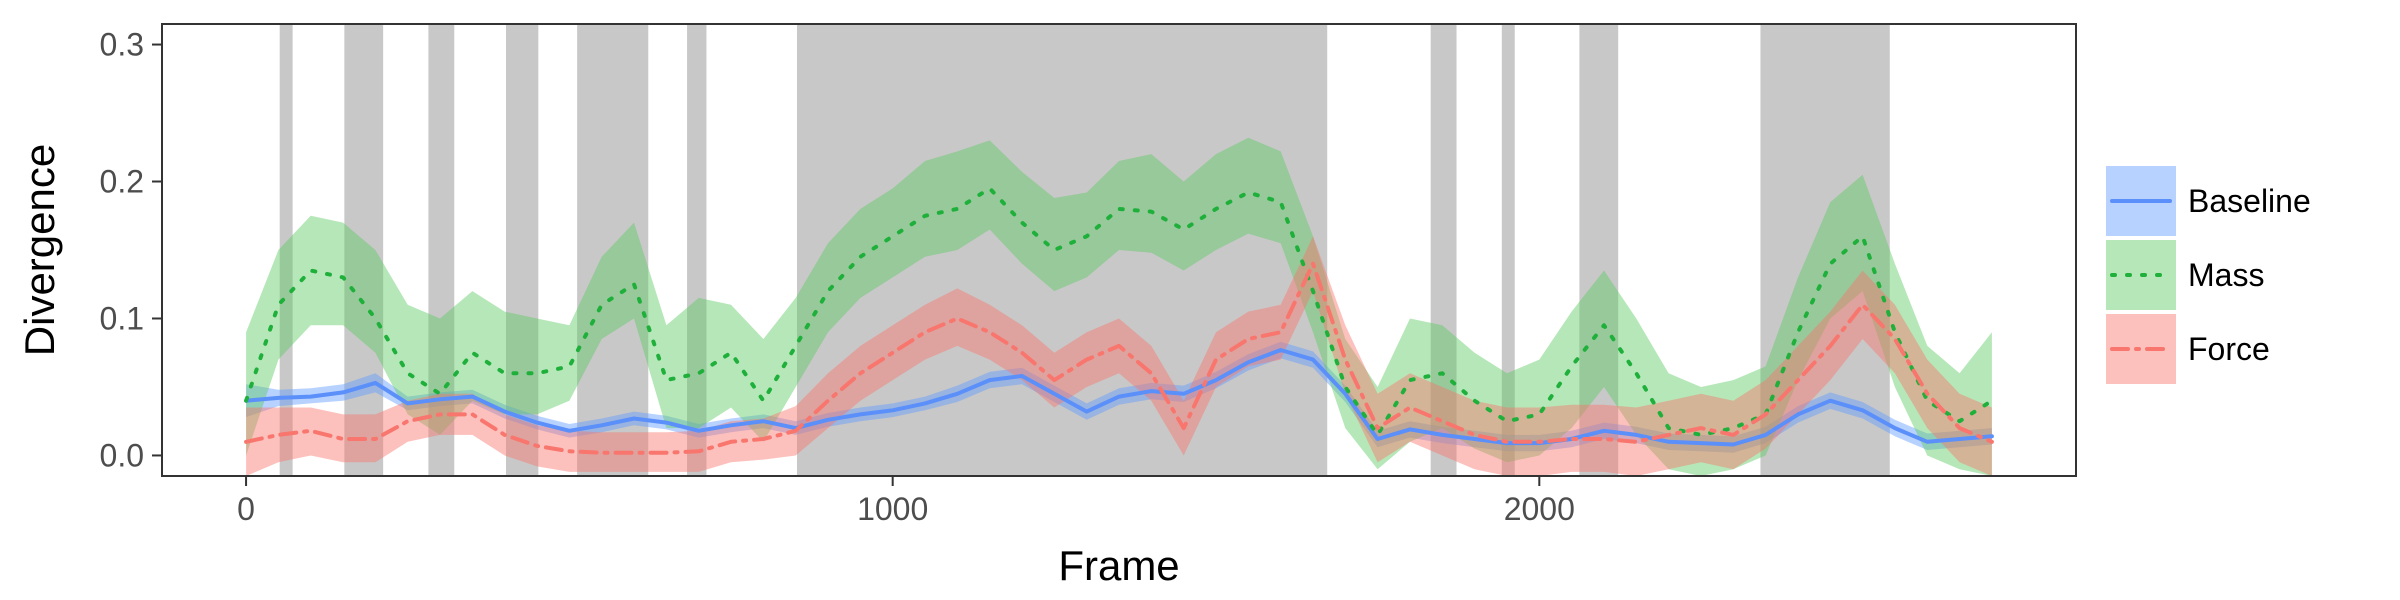  Describe the element at coordinates (2229, 349) in the screenshot. I see `legend-label: Force` at that location.